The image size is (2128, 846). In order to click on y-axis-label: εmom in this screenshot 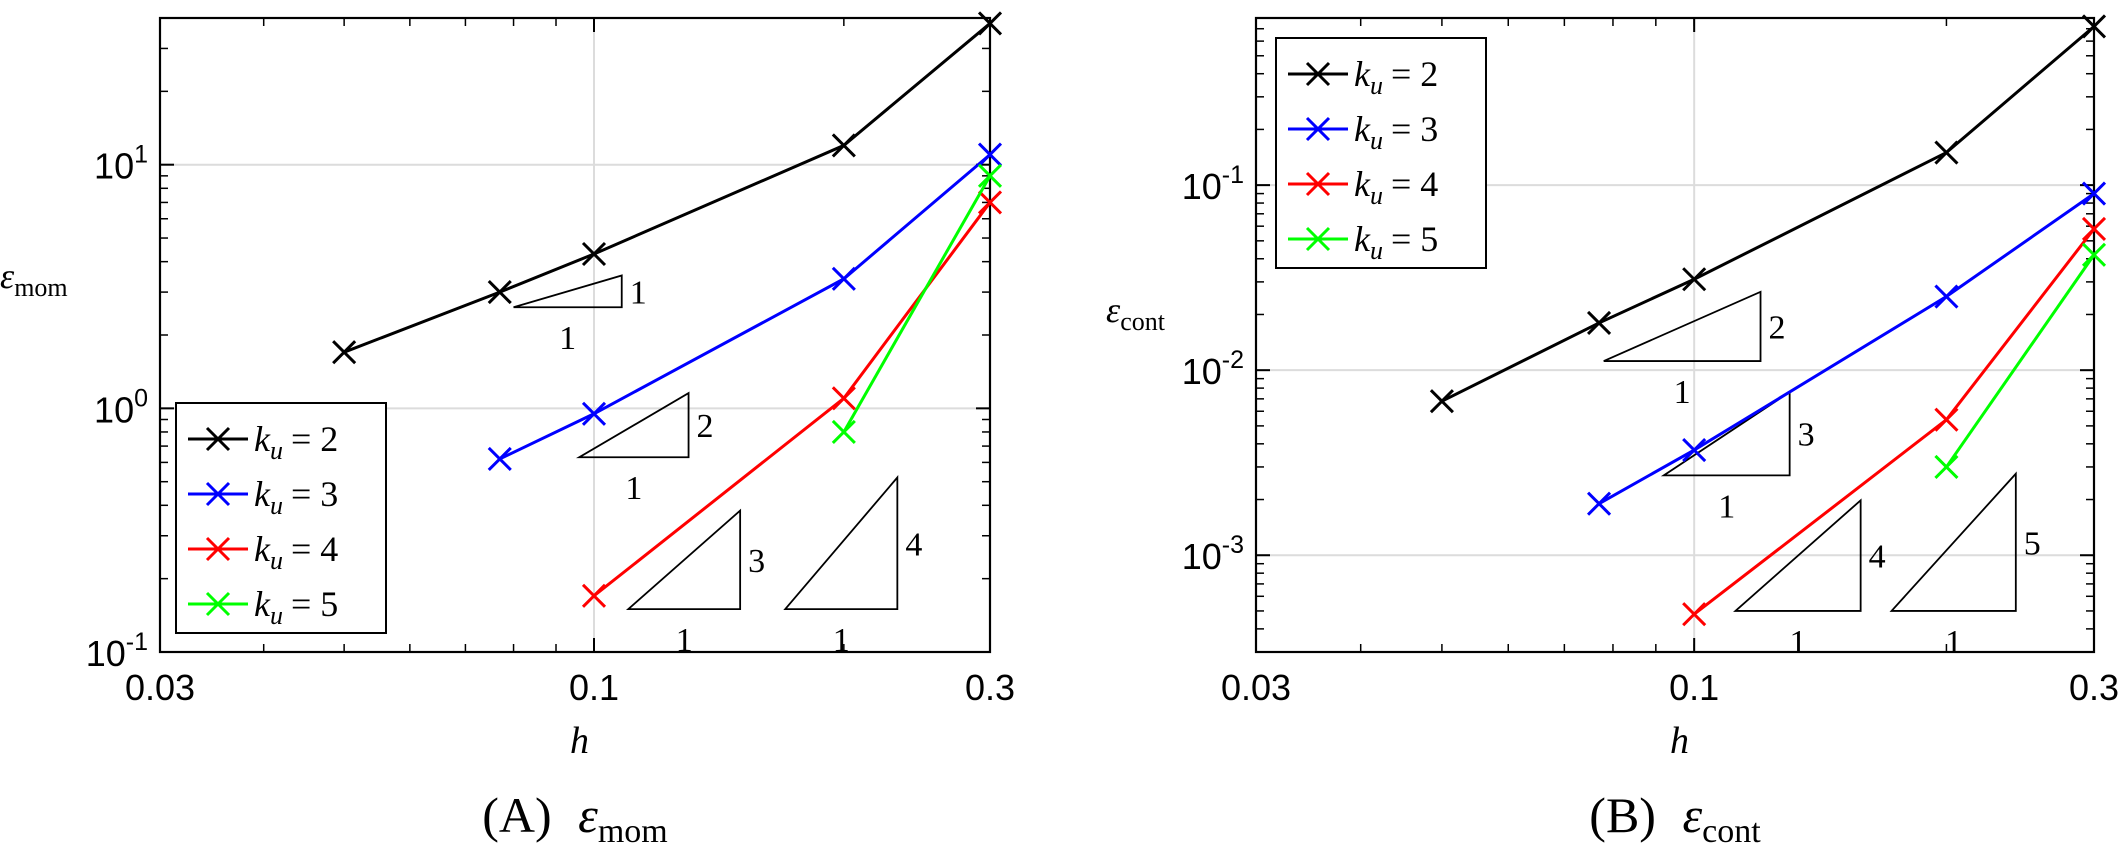, I will do `click(34, 279)`.